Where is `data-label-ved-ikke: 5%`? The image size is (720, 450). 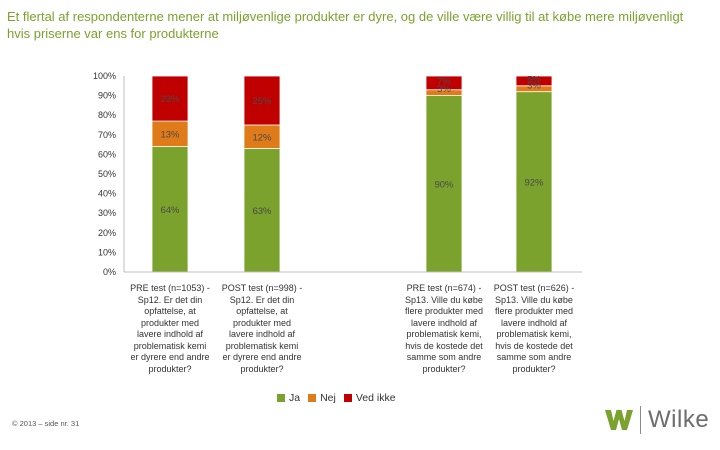
data-label-ved-ikke: 5% is located at coordinates (534, 79).